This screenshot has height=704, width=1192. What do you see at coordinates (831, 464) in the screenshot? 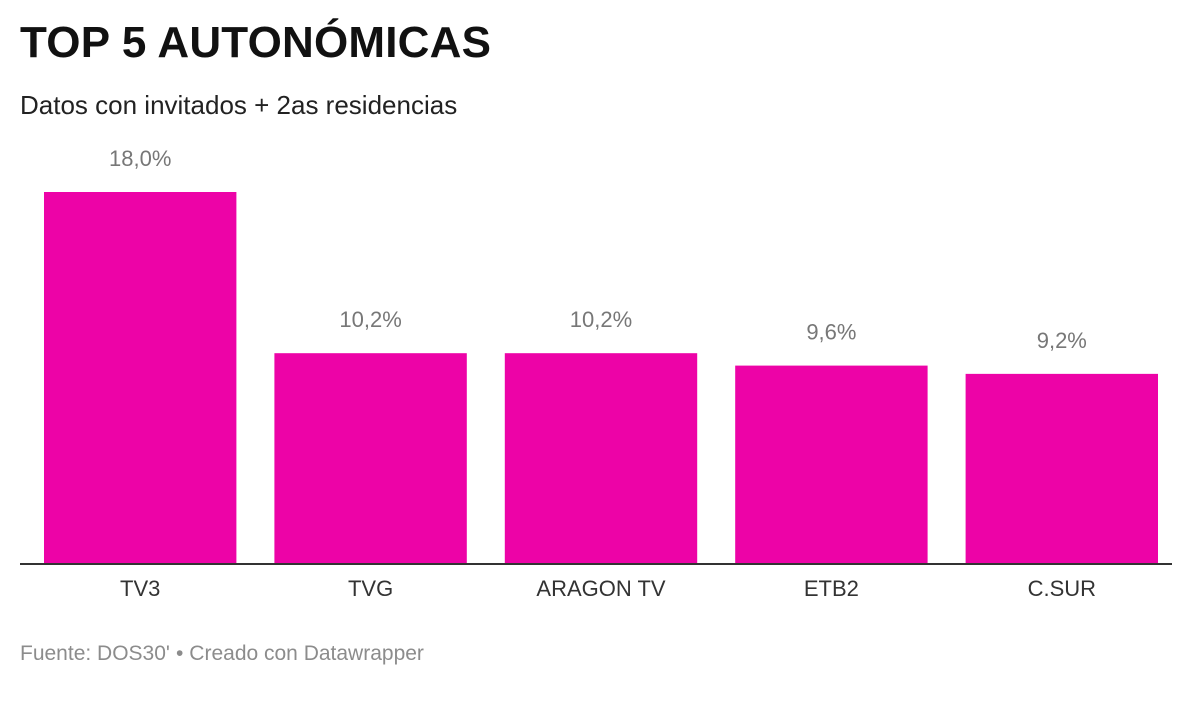
I see `bar-etb2` at bounding box center [831, 464].